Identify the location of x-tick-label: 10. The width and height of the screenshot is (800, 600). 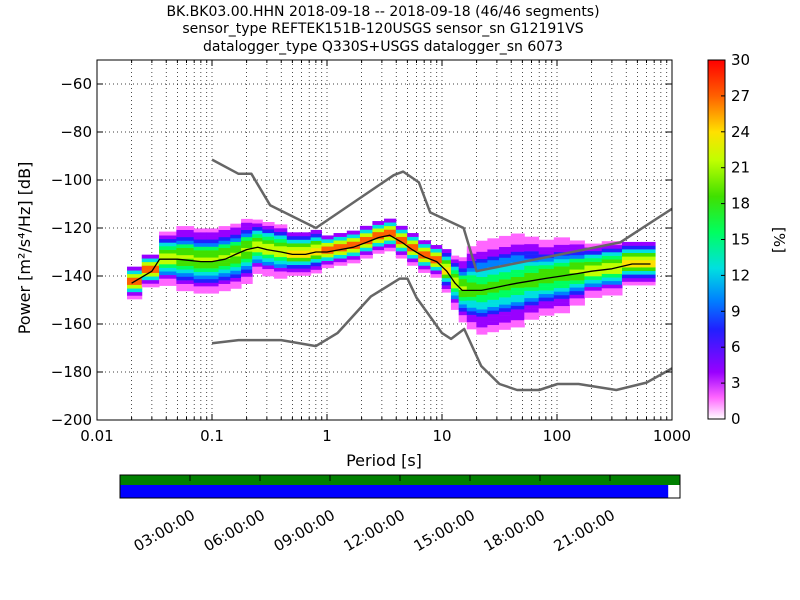
(441, 436).